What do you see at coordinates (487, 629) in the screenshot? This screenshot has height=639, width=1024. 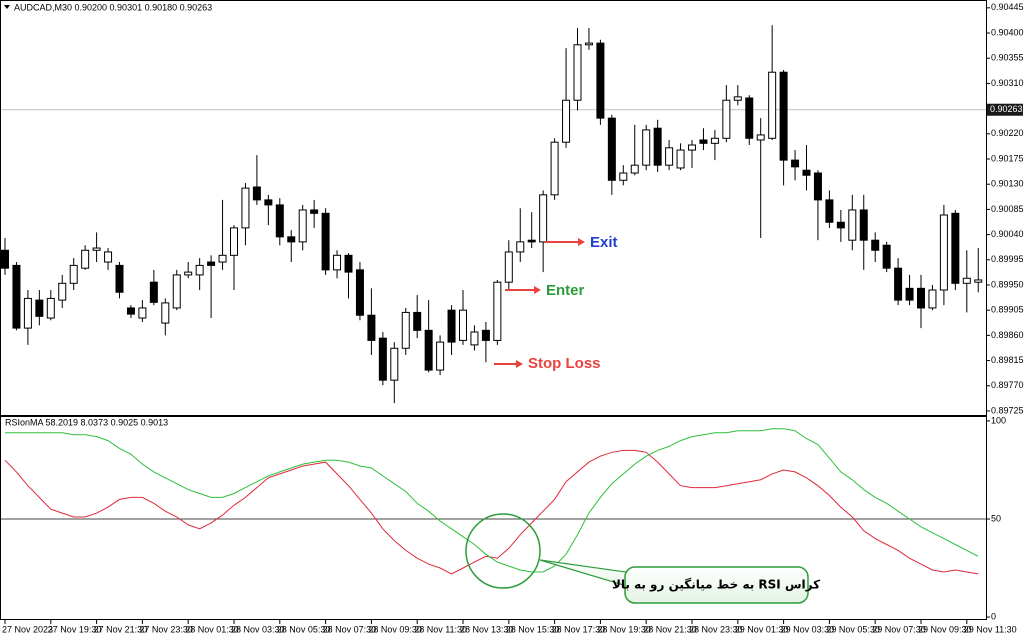 I see `x-tick-label: 28 Nov 13:30` at bounding box center [487, 629].